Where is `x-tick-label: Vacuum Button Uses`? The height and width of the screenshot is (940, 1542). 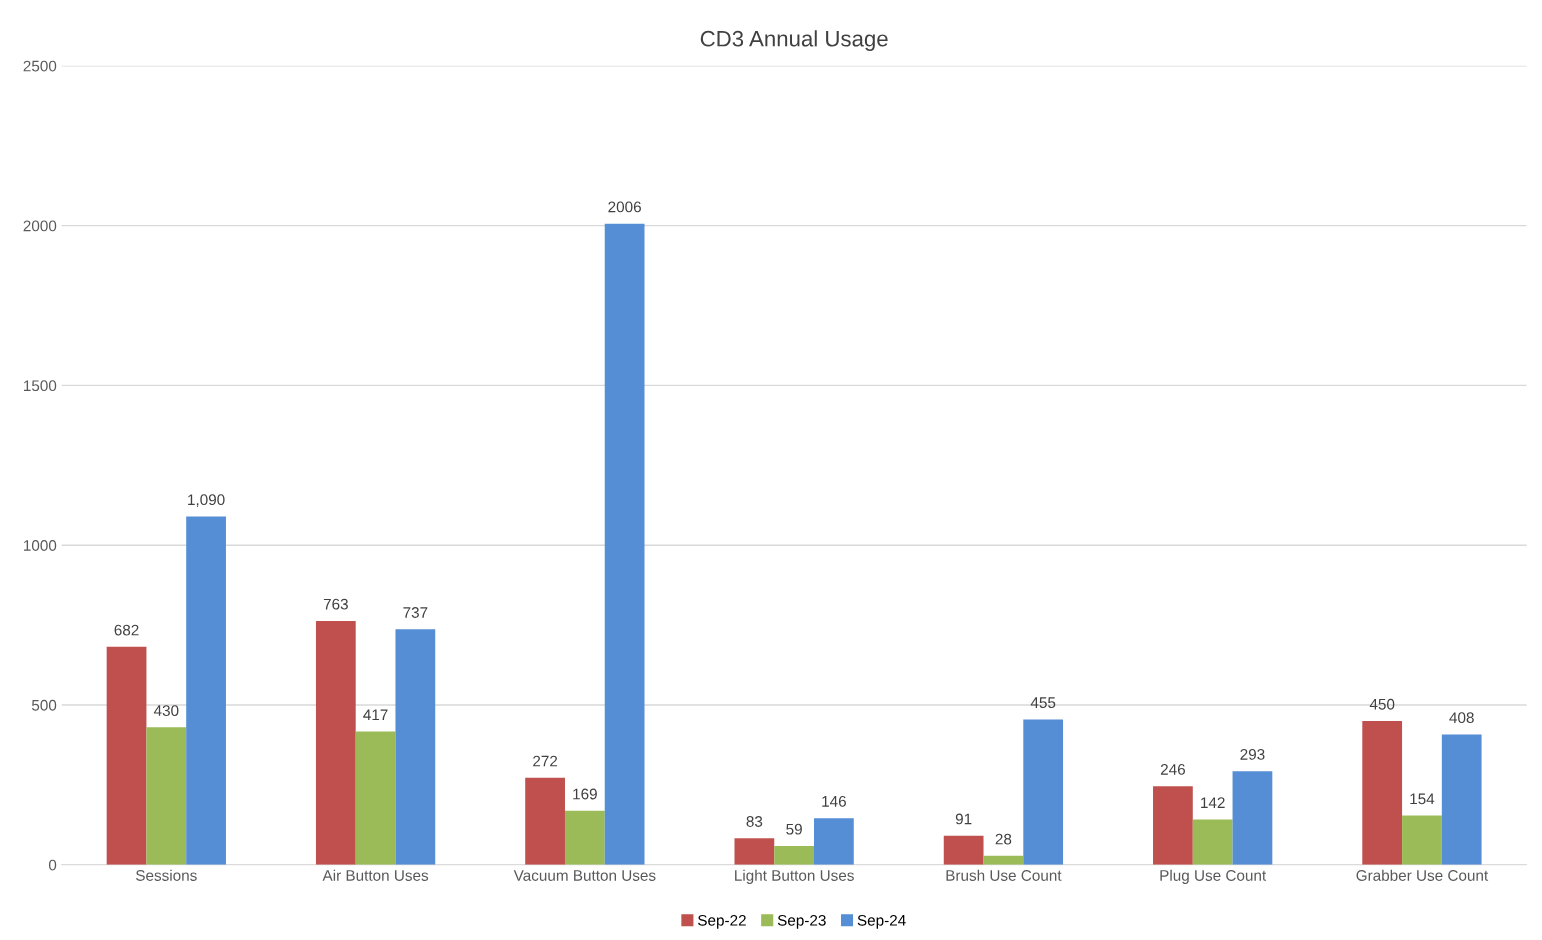 x-tick-label: Vacuum Button Uses is located at coordinates (584, 875).